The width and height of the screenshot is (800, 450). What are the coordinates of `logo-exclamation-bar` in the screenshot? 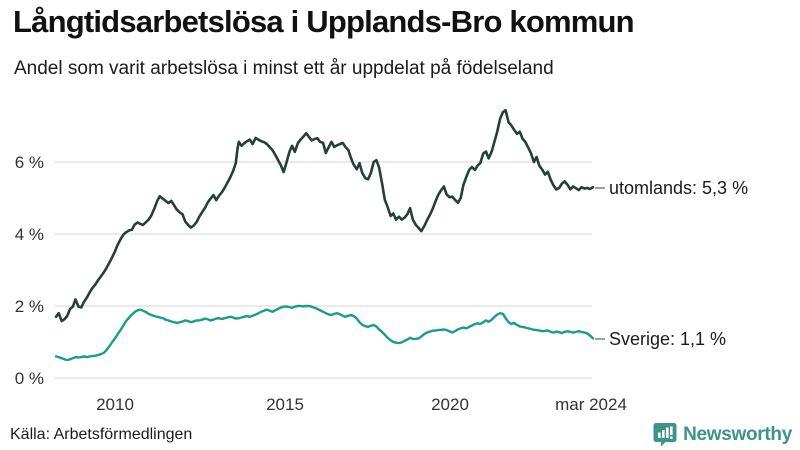 It's located at (671, 430).